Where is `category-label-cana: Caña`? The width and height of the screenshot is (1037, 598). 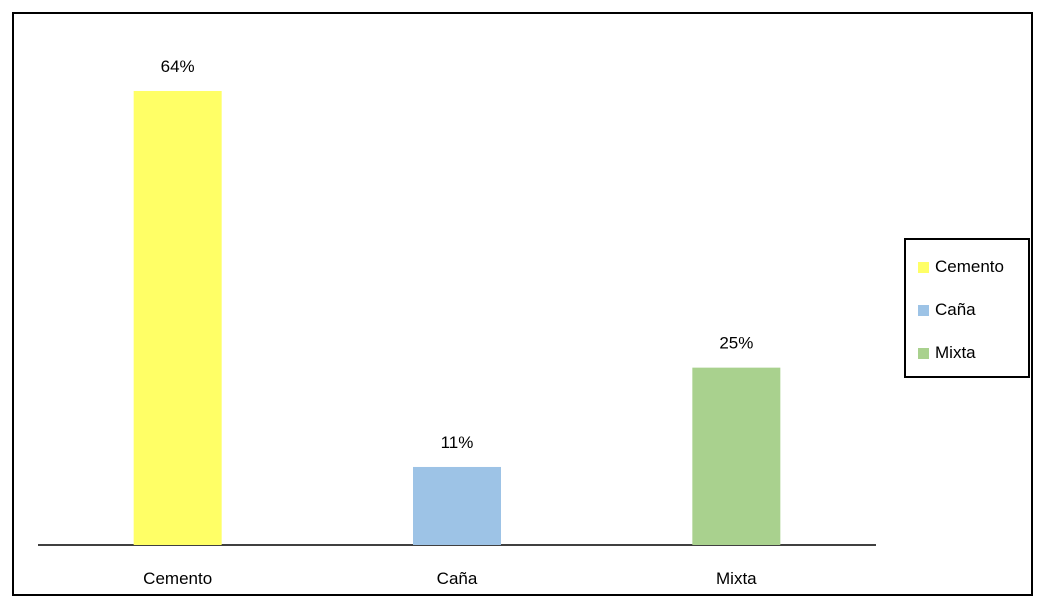
category-label-cana: Caña is located at coordinates (457, 578).